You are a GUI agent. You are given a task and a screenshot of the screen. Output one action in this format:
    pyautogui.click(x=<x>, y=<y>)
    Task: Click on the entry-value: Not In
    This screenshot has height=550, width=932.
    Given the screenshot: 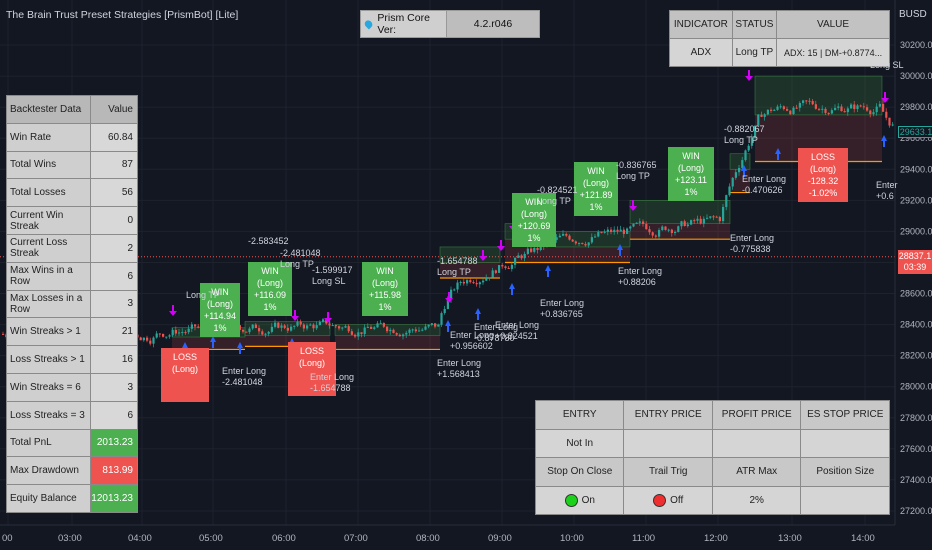 What is the action you would take?
    pyautogui.click(x=579, y=443)
    